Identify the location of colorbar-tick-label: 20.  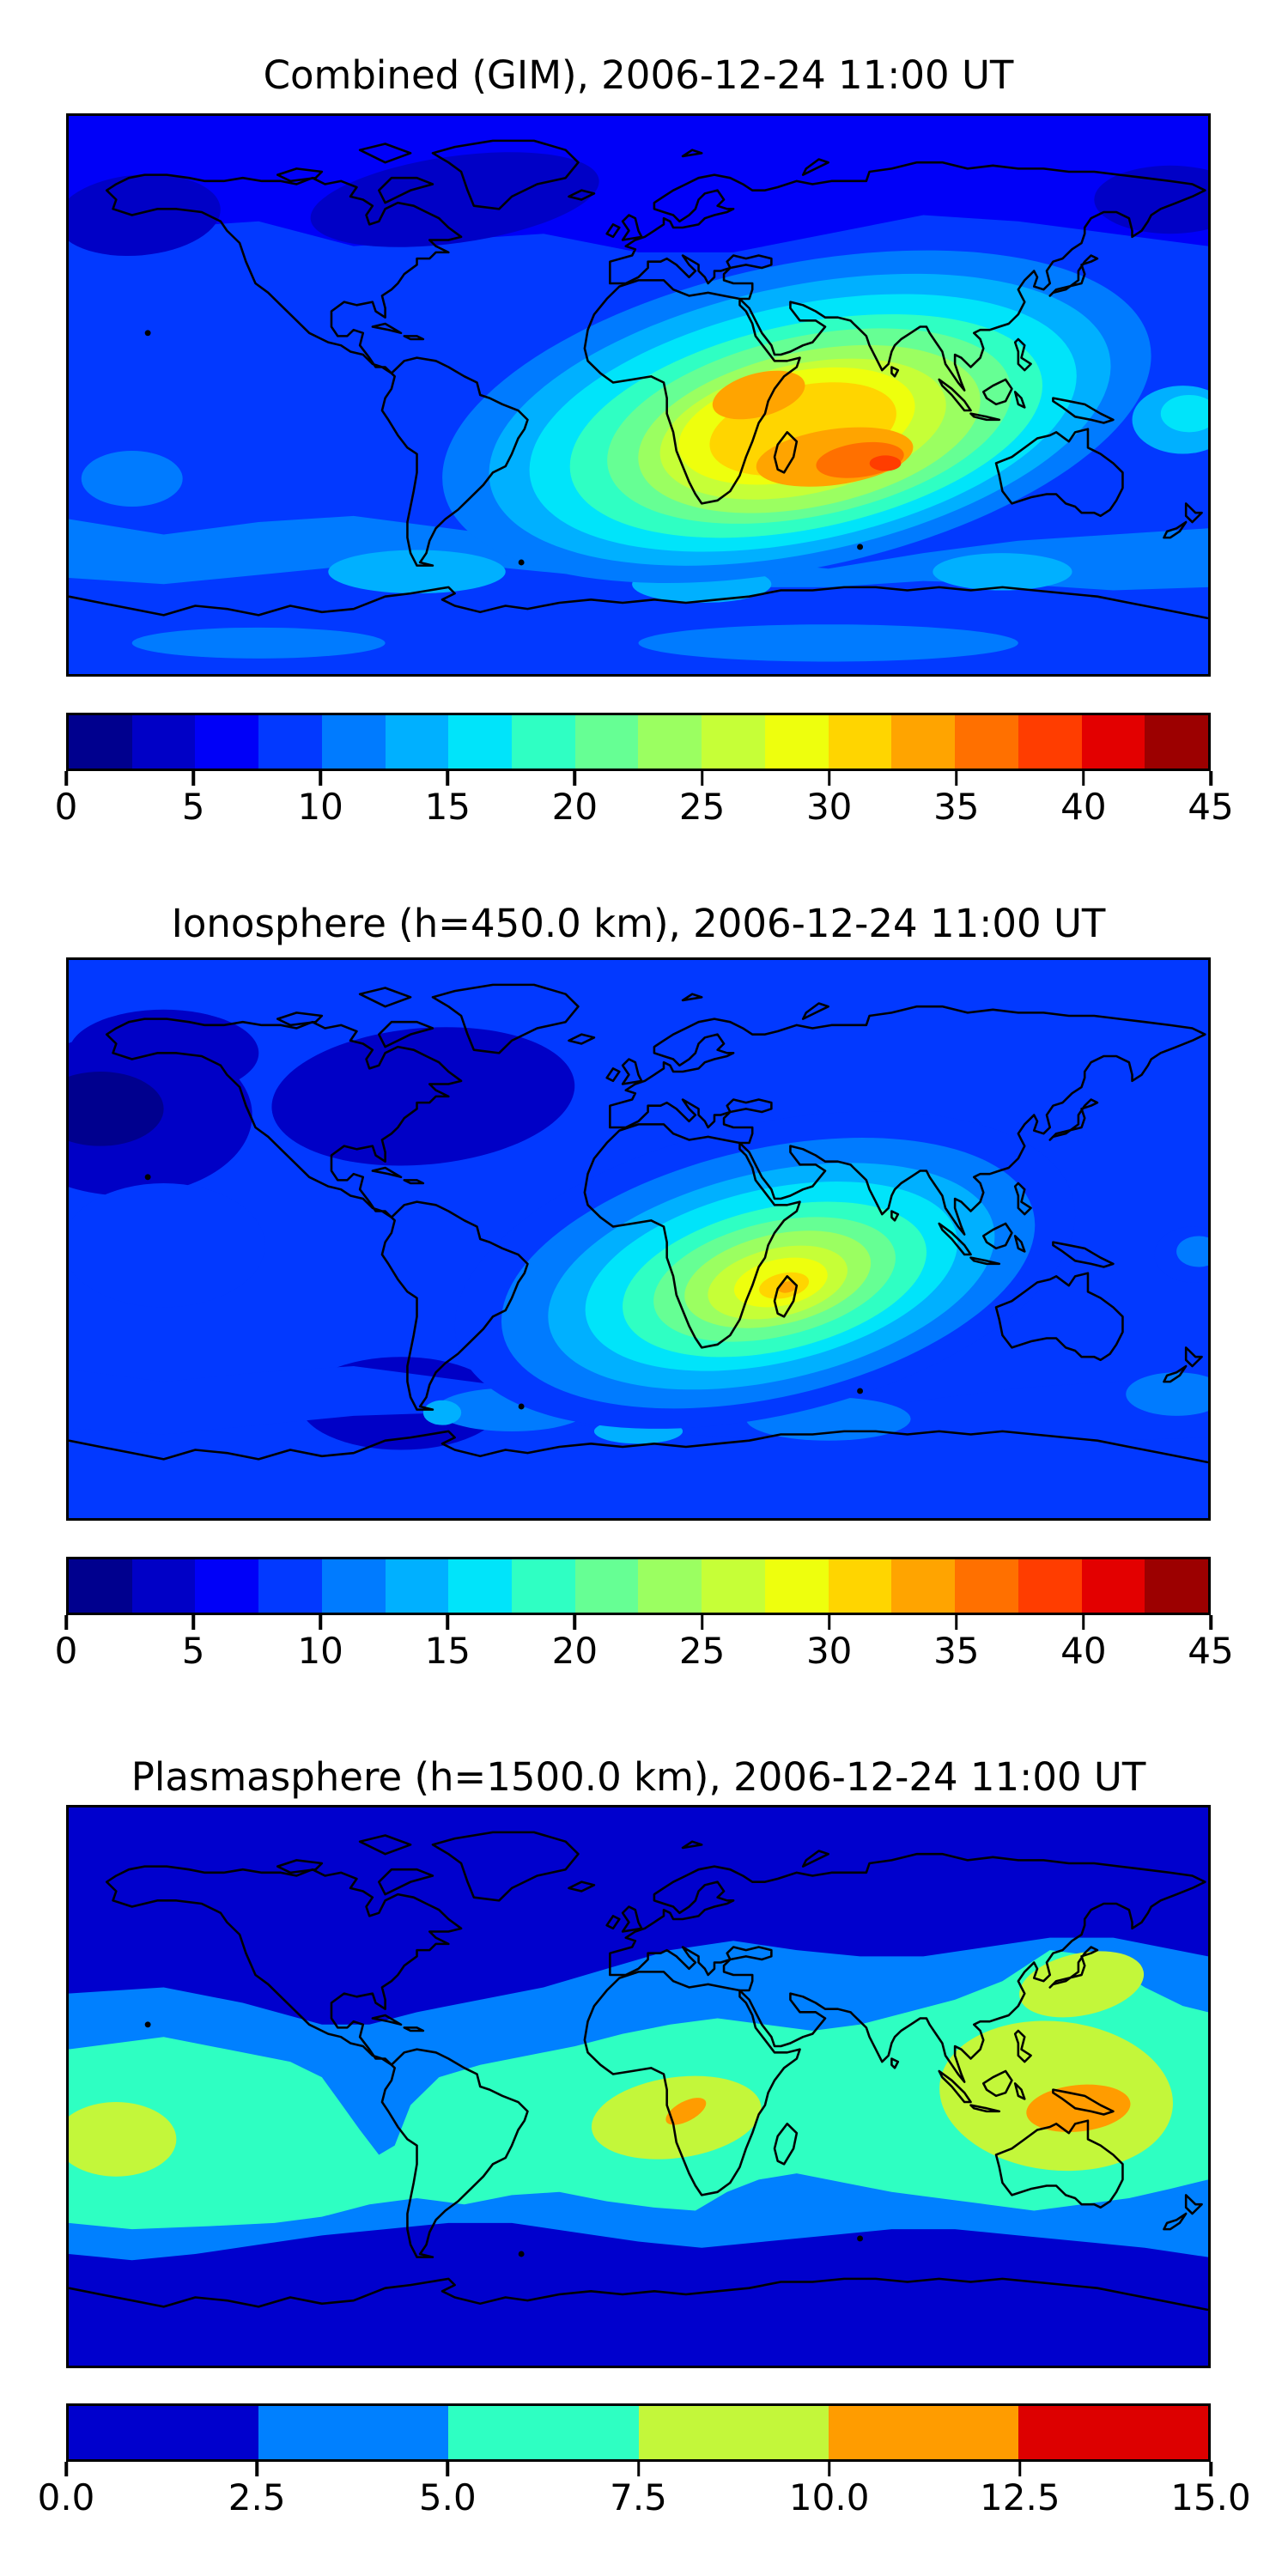
(574, 807).